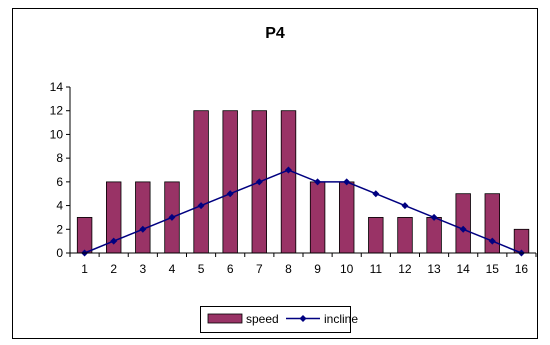 The width and height of the screenshot is (550, 345). Describe the element at coordinates (172, 269) in the screenshot. I see `x-tick-label-4: 4` at that location.